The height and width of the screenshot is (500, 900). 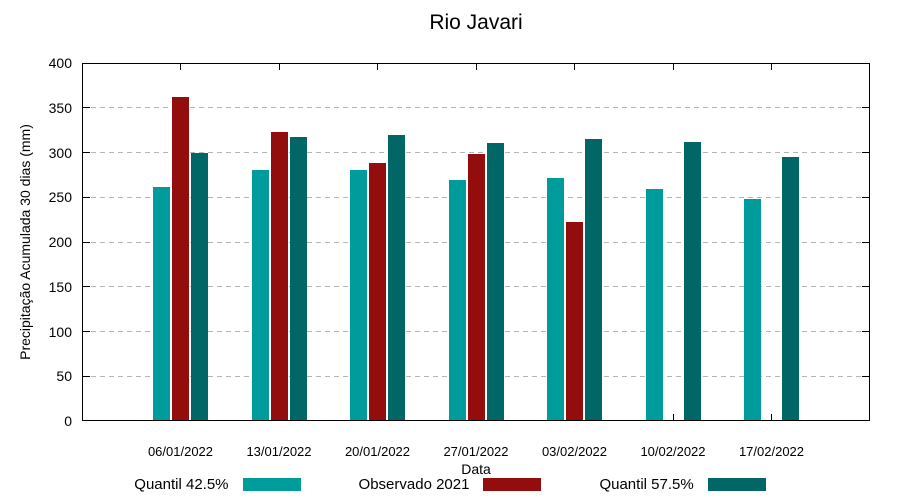 I want to click on x-tick-label: 17/02/2022, so click(x=771, y=451).